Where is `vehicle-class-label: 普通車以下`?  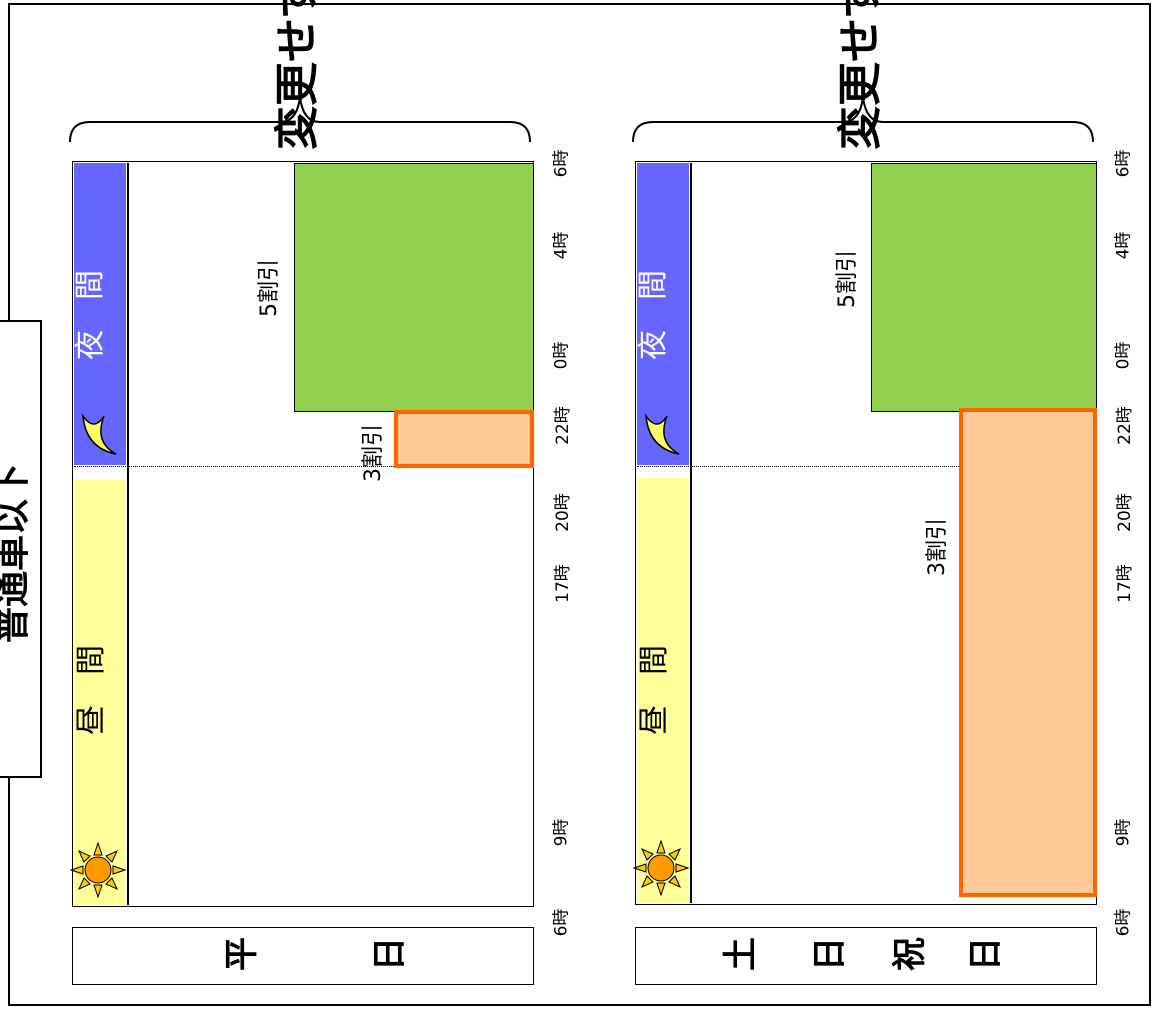
vehicle-class-label: 普通車以下 is located at coordinates (17, 553).